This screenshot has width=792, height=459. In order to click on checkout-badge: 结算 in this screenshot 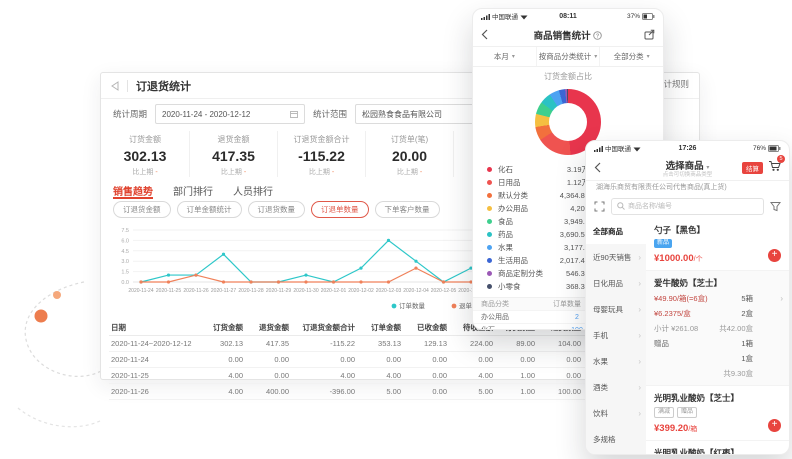, I will do `click(752, 167)`.